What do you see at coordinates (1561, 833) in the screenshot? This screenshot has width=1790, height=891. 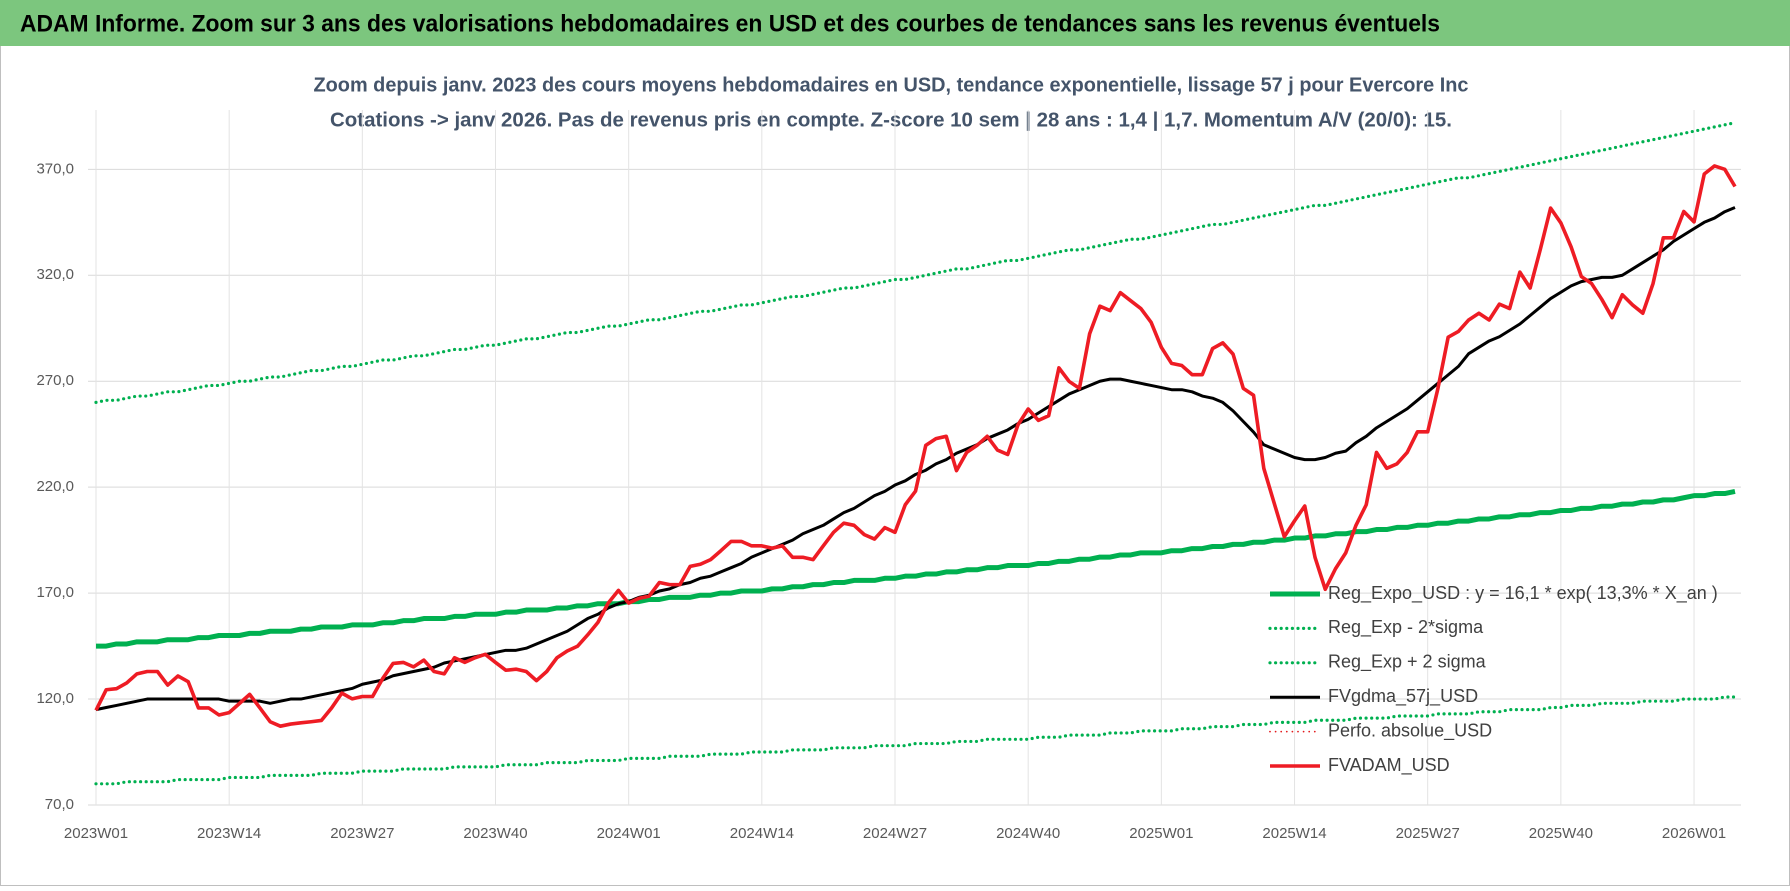 I see `x-tick-label: 2025W40` at bounding box center [1561, 833].